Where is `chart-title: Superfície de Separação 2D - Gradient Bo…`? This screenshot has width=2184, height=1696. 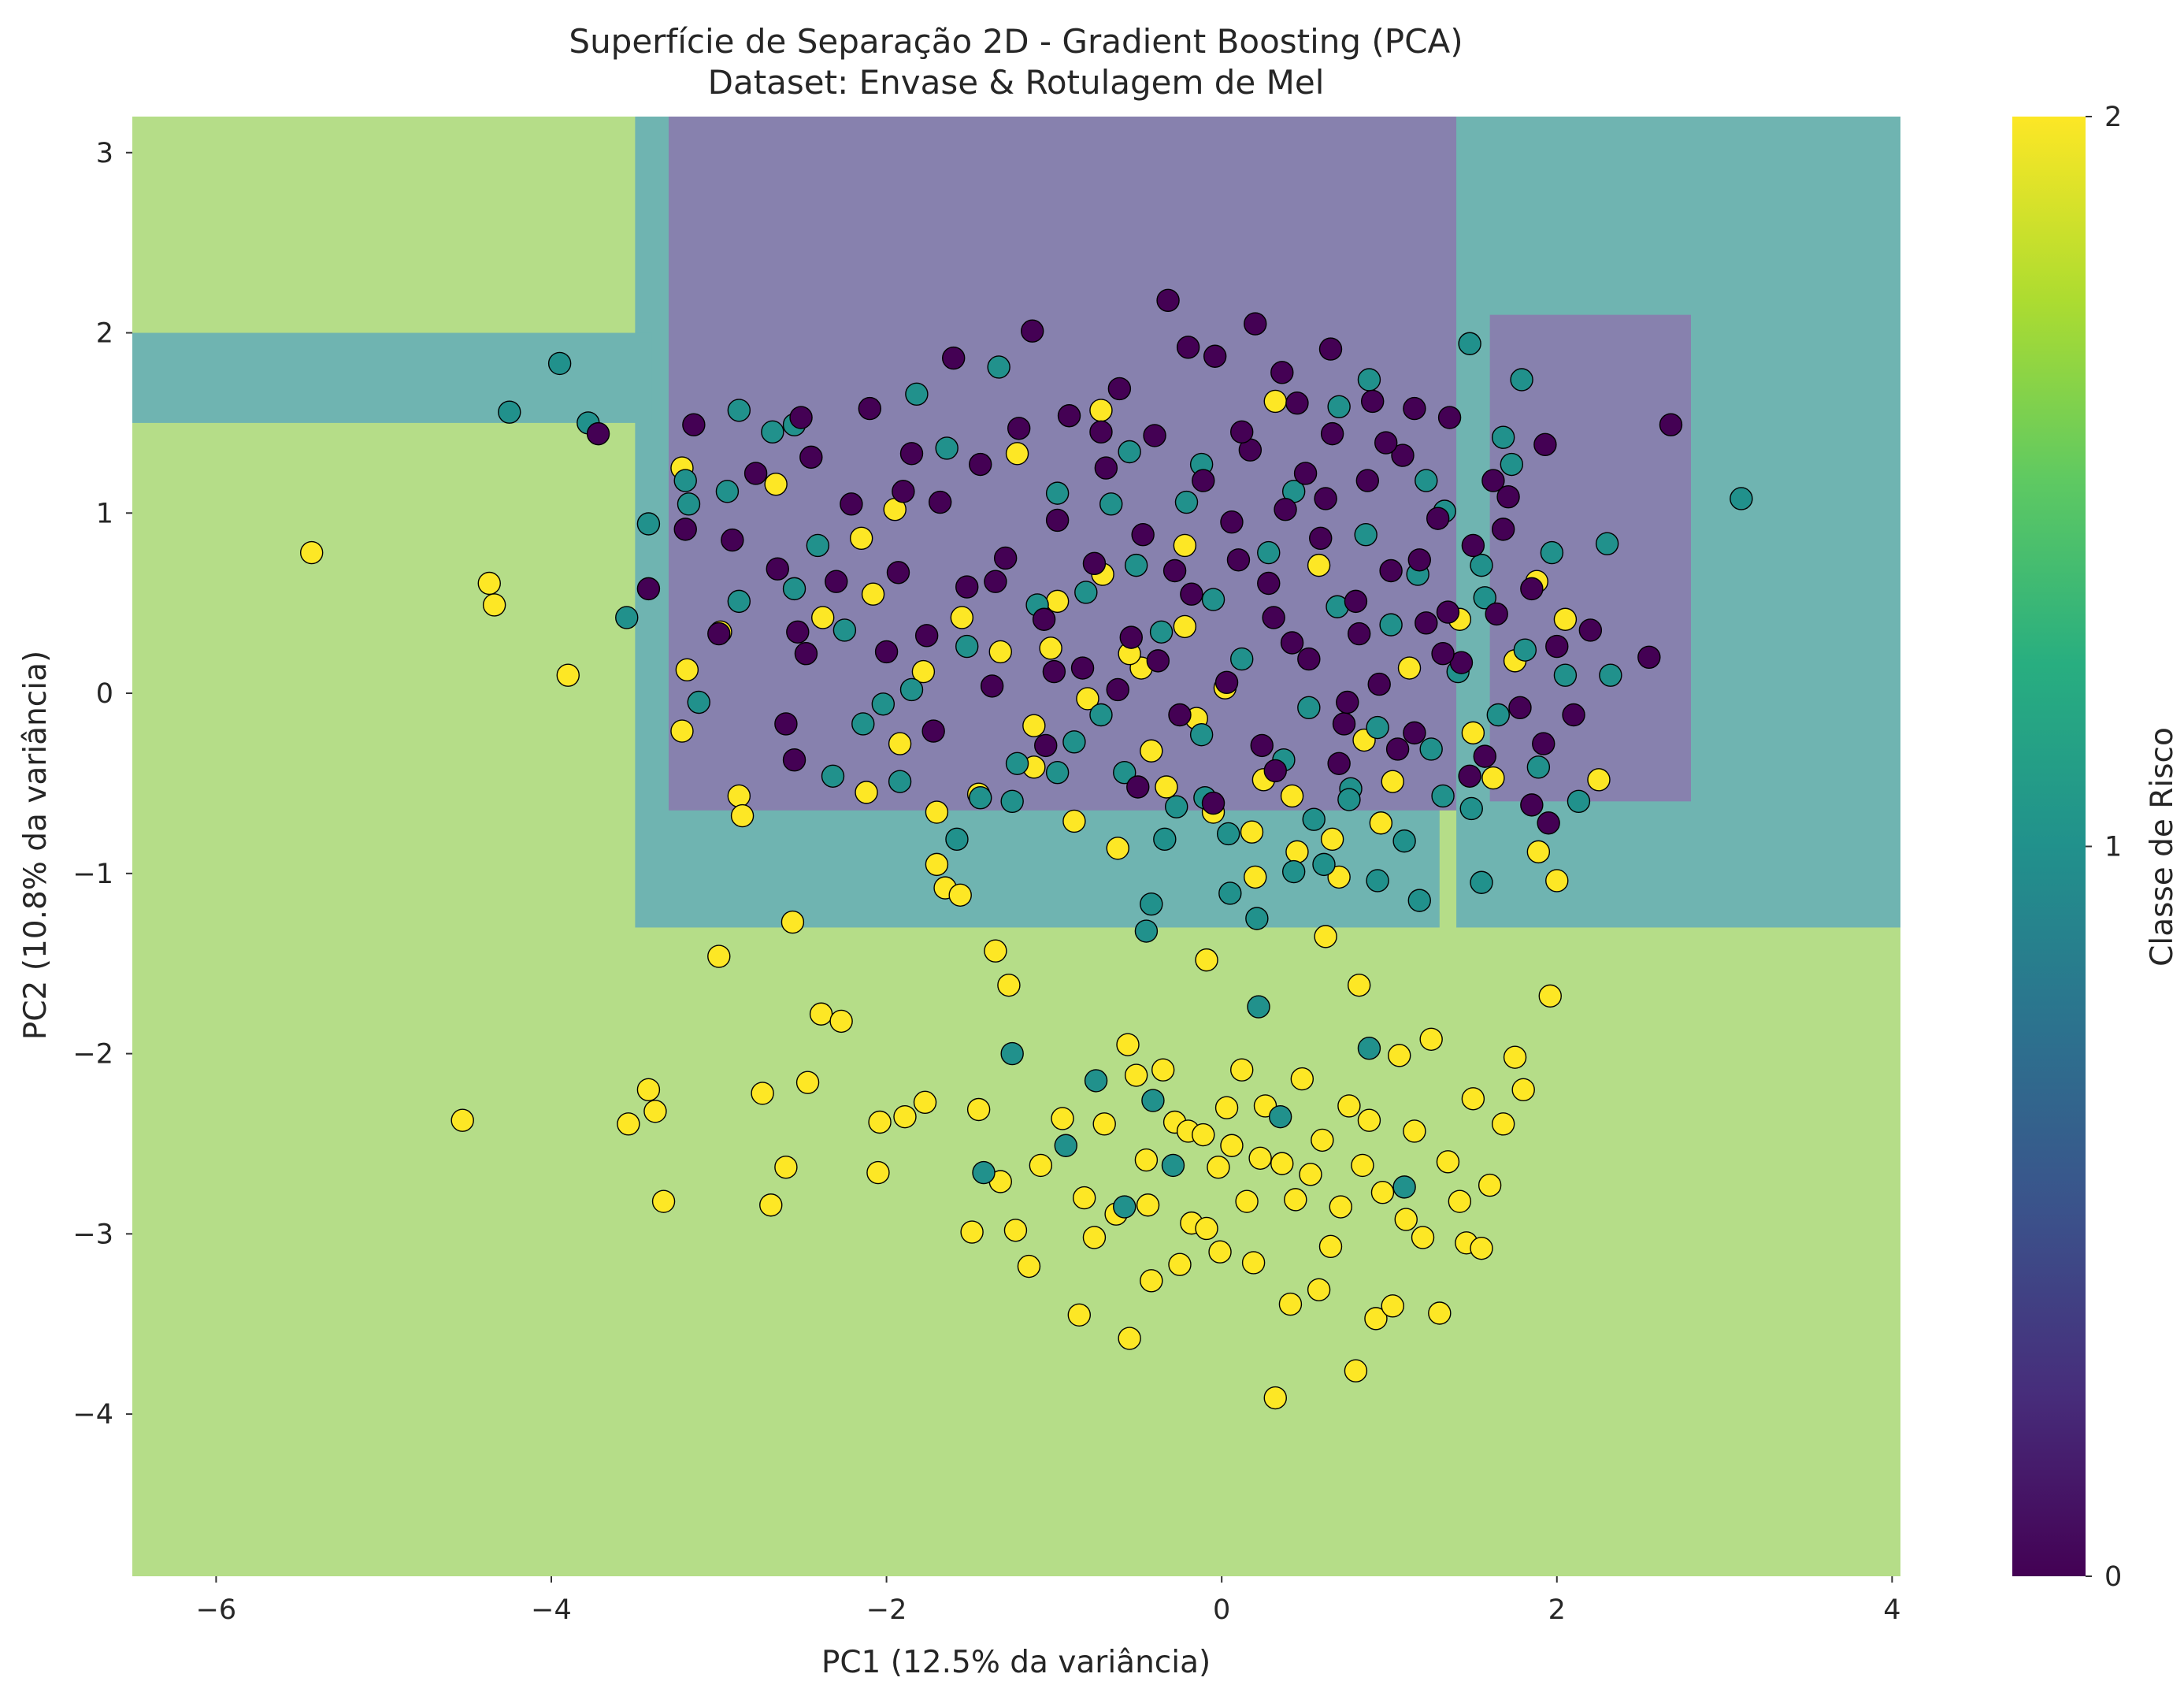
chart-title: Superfície de Separação 2D - Gradient Bo… is located at coordinates (1016, 41).